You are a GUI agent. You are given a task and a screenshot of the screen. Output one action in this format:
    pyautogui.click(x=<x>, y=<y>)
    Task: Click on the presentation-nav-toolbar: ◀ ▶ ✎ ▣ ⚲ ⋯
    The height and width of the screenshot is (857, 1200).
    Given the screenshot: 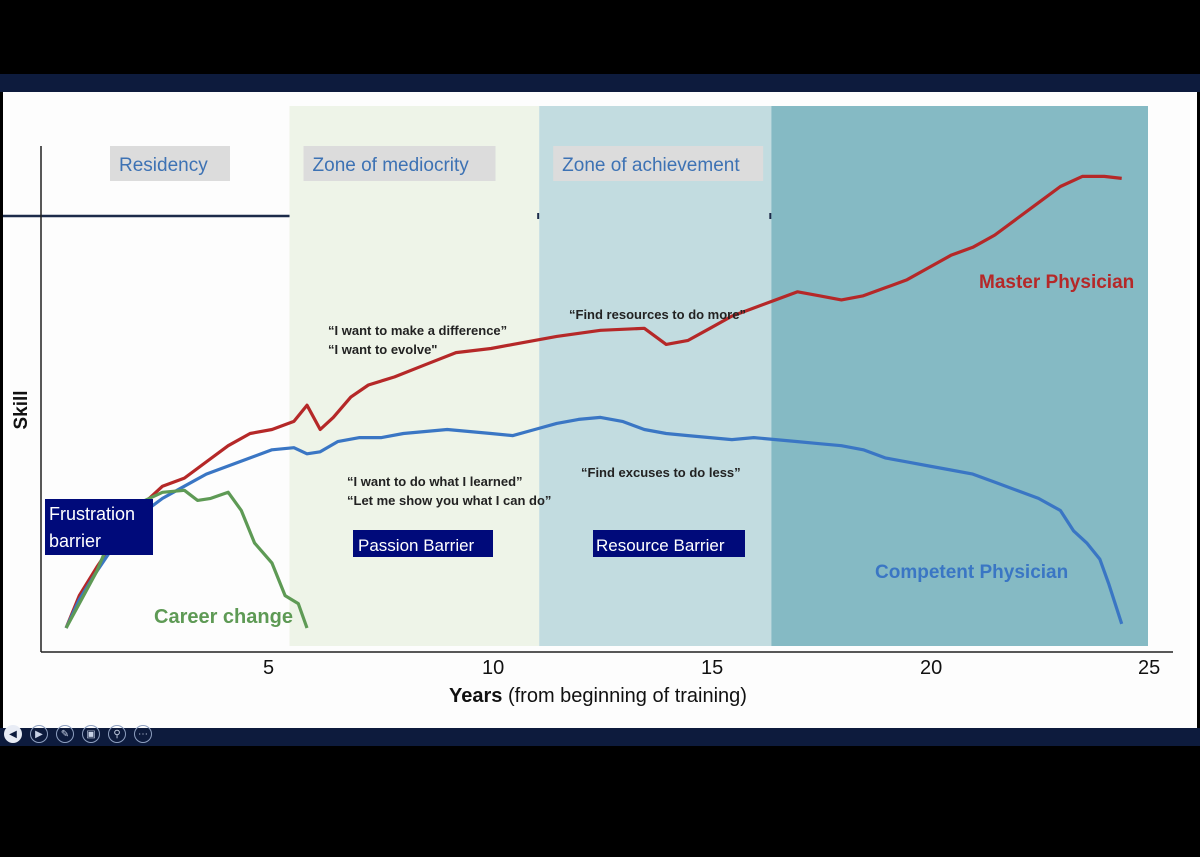 What is the action you would take?
    pyautogui.click(x=78, y=734)
    